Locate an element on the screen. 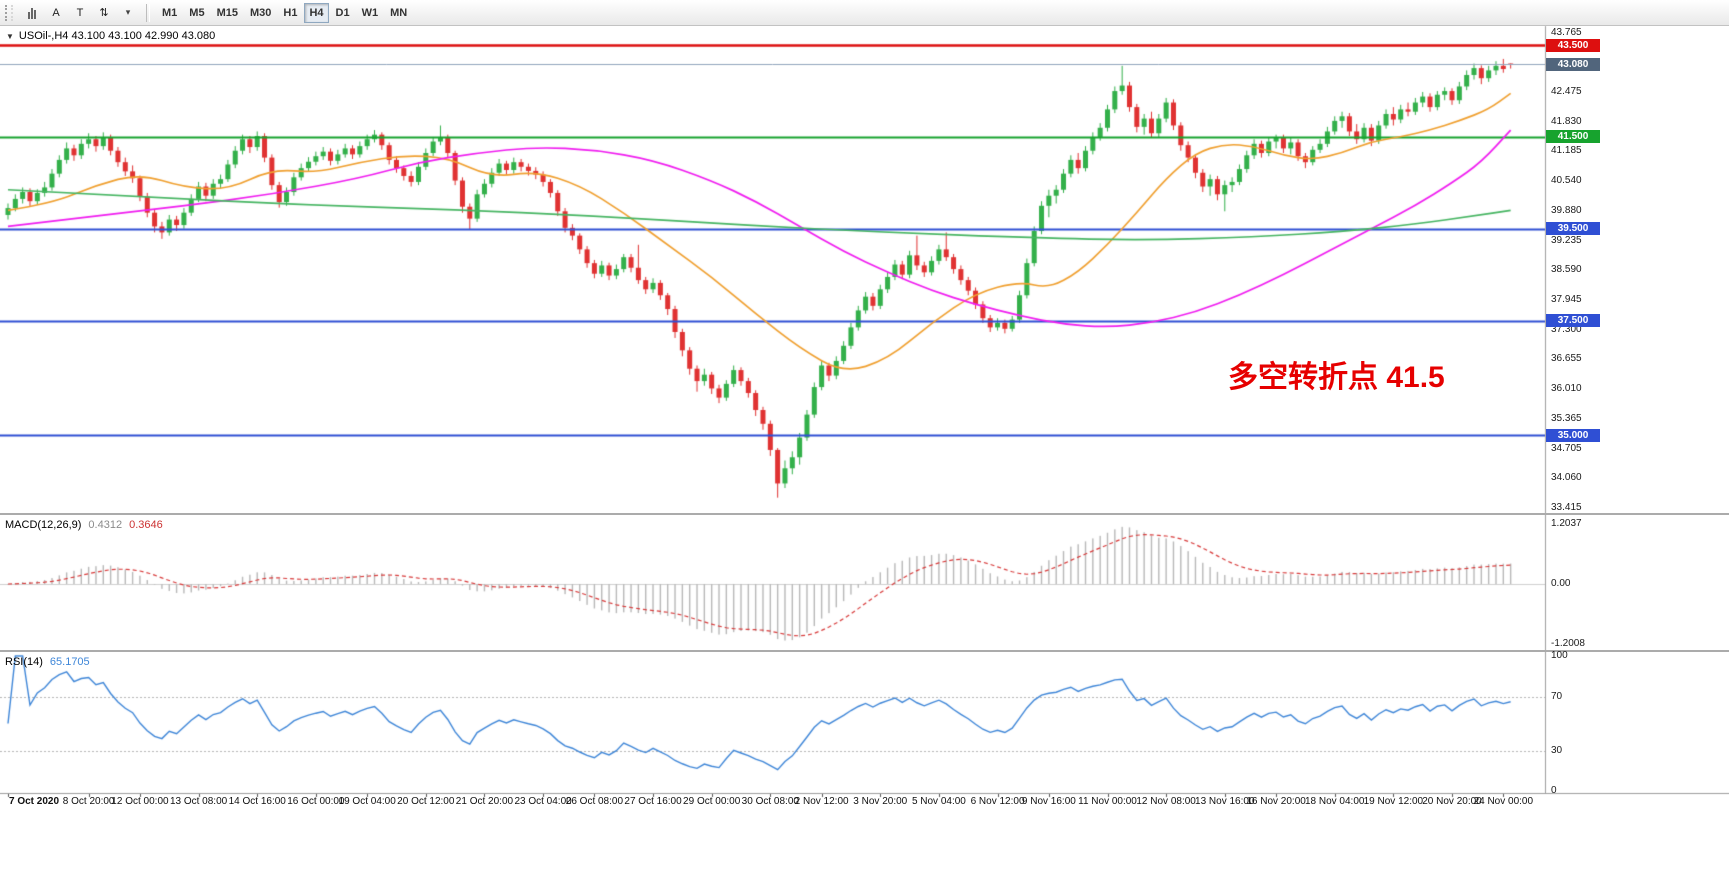  price-scale-label: 40.540 is located at coordinates (1566, 180).